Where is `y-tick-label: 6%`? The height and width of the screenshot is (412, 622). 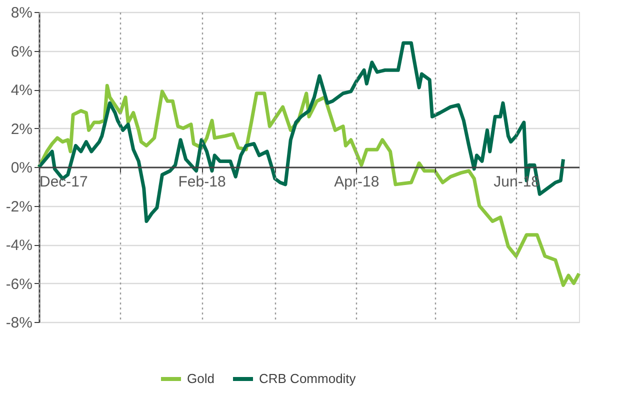 y-tick-label: 6% is located at coordinates (21, 51).